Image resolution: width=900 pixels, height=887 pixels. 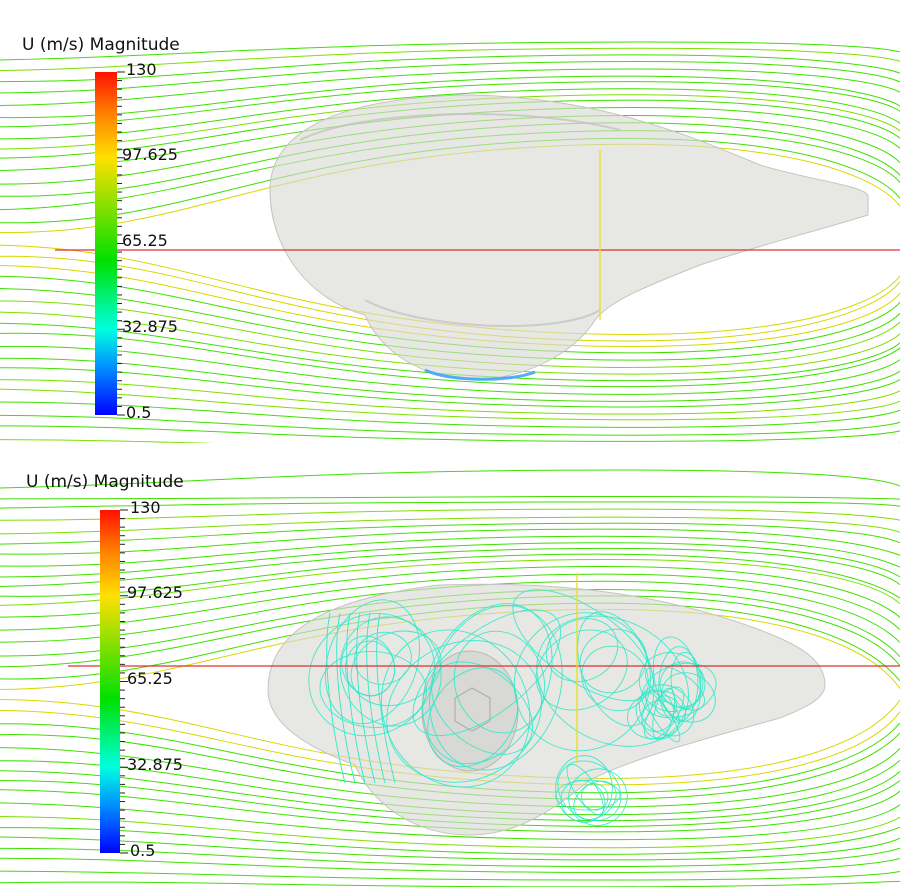 I want to click on tick-label-32-bottom: 32.875, so click(x=155, y=764).